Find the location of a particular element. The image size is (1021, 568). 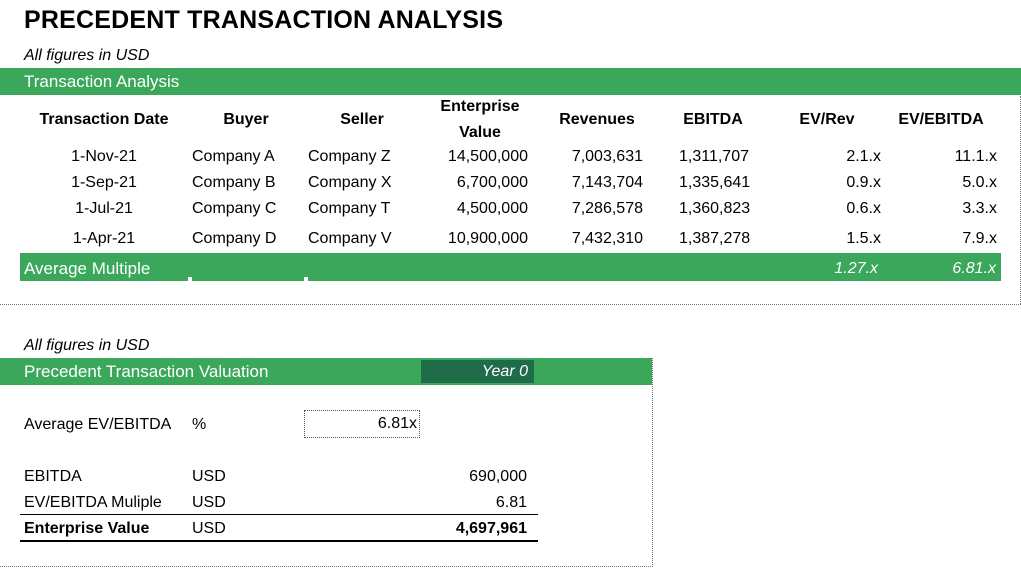

ebitda-unit: USD is located at coordinates (209, 476).